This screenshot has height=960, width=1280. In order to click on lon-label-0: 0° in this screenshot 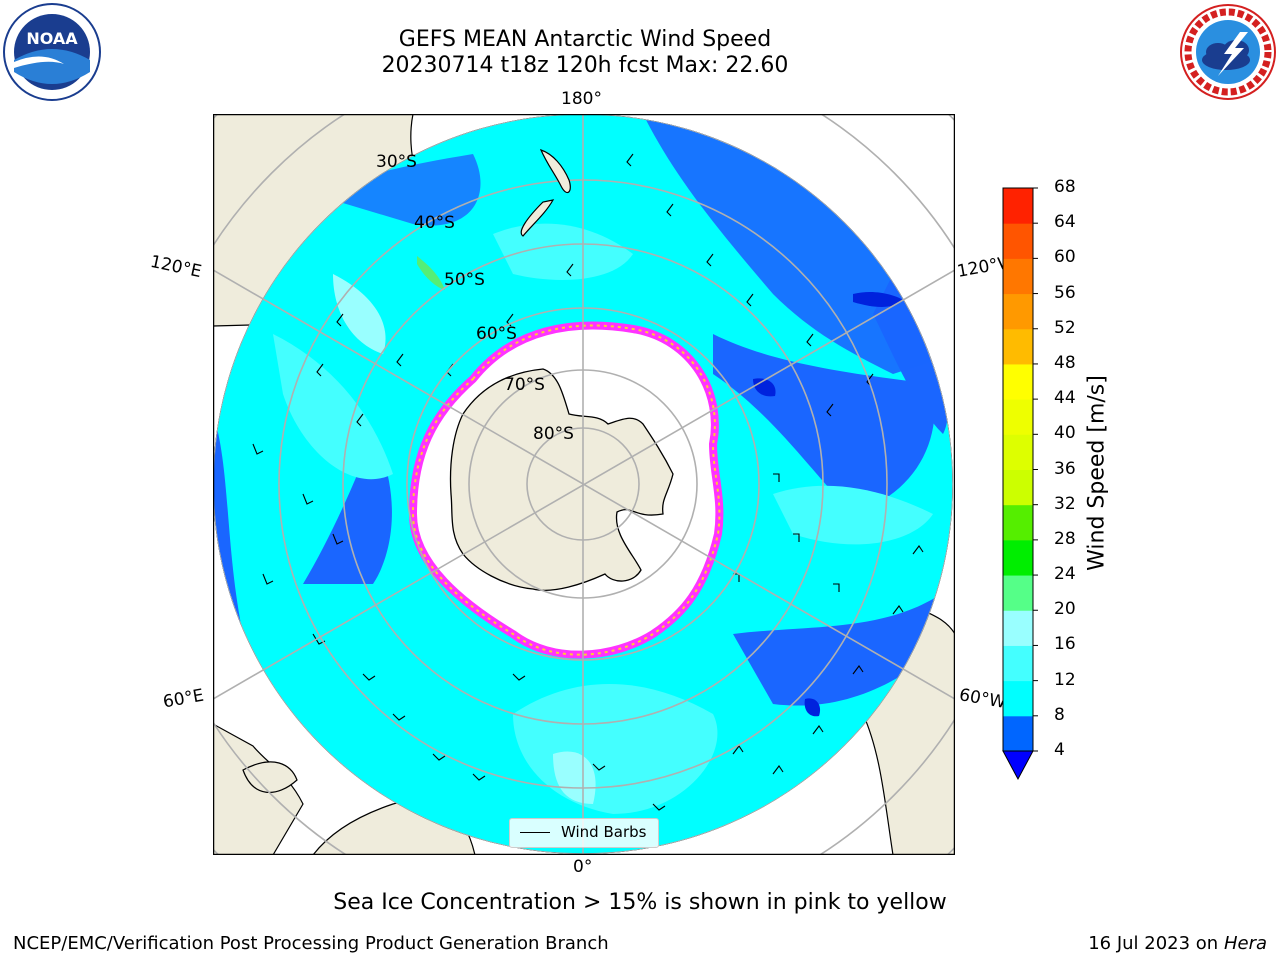, I will do `click(583, 867)`.